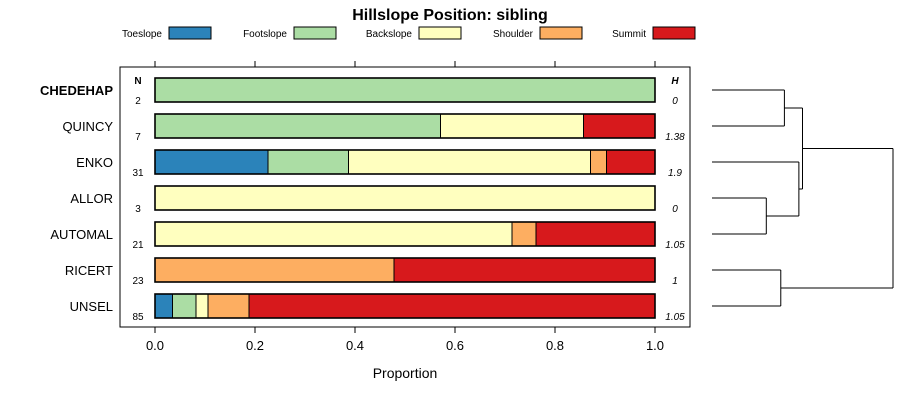 The width and height of the screenshot is (900, 400). Describe the element at coordinates (675, 137) in the screenshot. I see `h-value-quincy: 1.38` at that location.